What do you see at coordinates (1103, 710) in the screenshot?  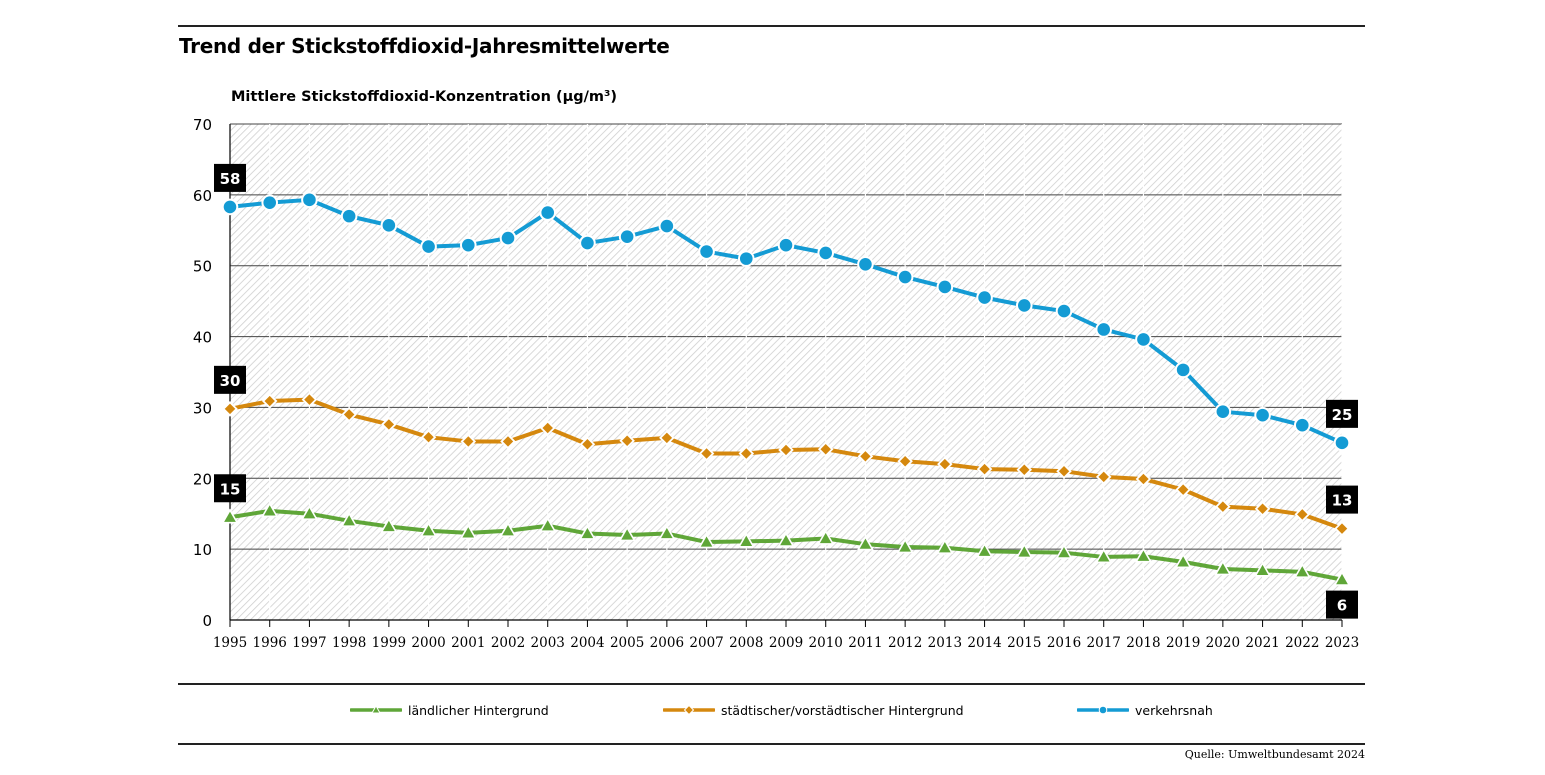 I see `circle-marker-icon` at bounding box center [1103, 710].